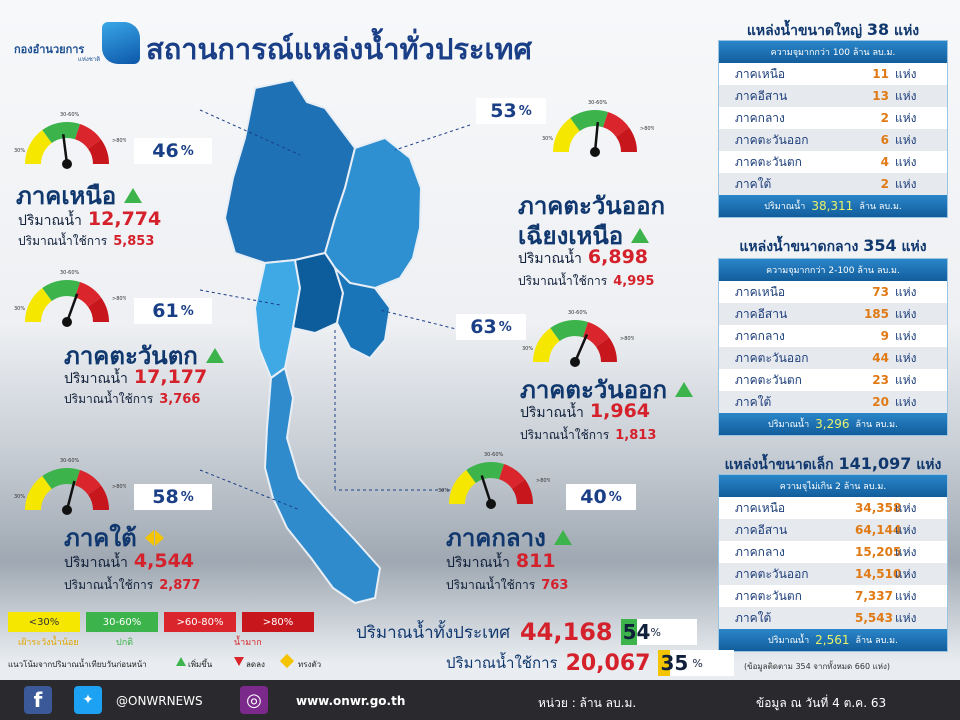 The width and height of the screenshot is (960, 720). Describe the element at coordinates (585, 411) in the screenshot. I see `volume-east: ปริมาณน้ำ 1,964` at that location.